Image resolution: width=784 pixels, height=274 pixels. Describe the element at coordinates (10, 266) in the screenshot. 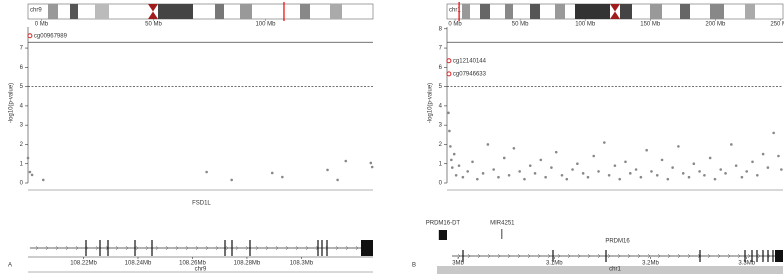

I see `panel-label: A` at that location.